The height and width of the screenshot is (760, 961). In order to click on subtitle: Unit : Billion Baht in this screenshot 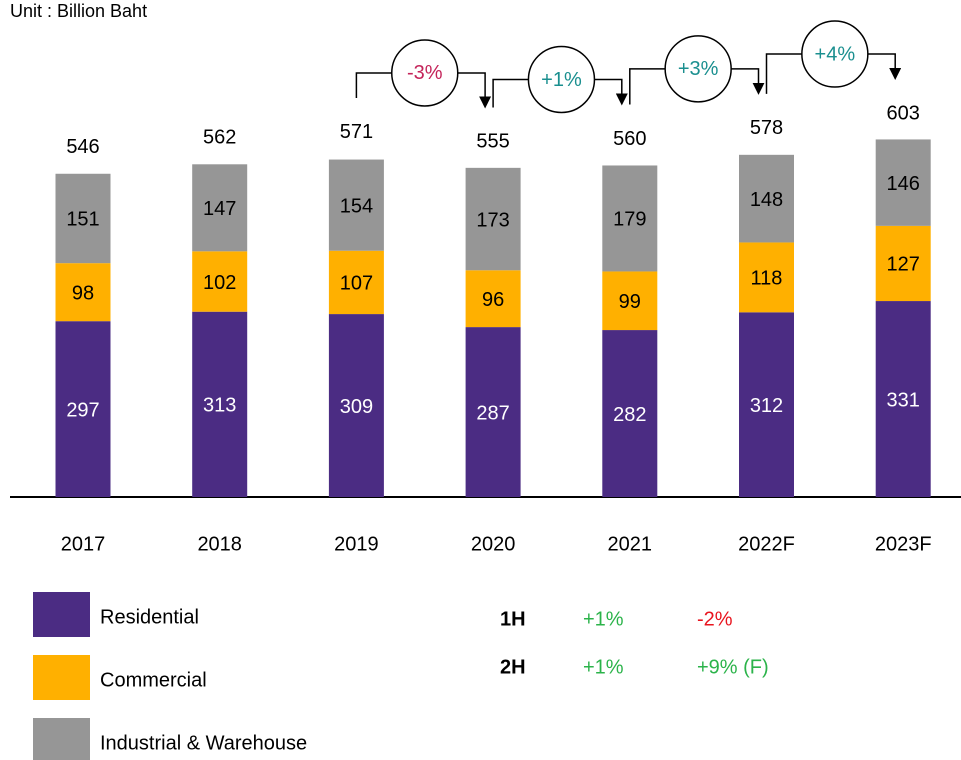, I will do `click(78, 11)`.